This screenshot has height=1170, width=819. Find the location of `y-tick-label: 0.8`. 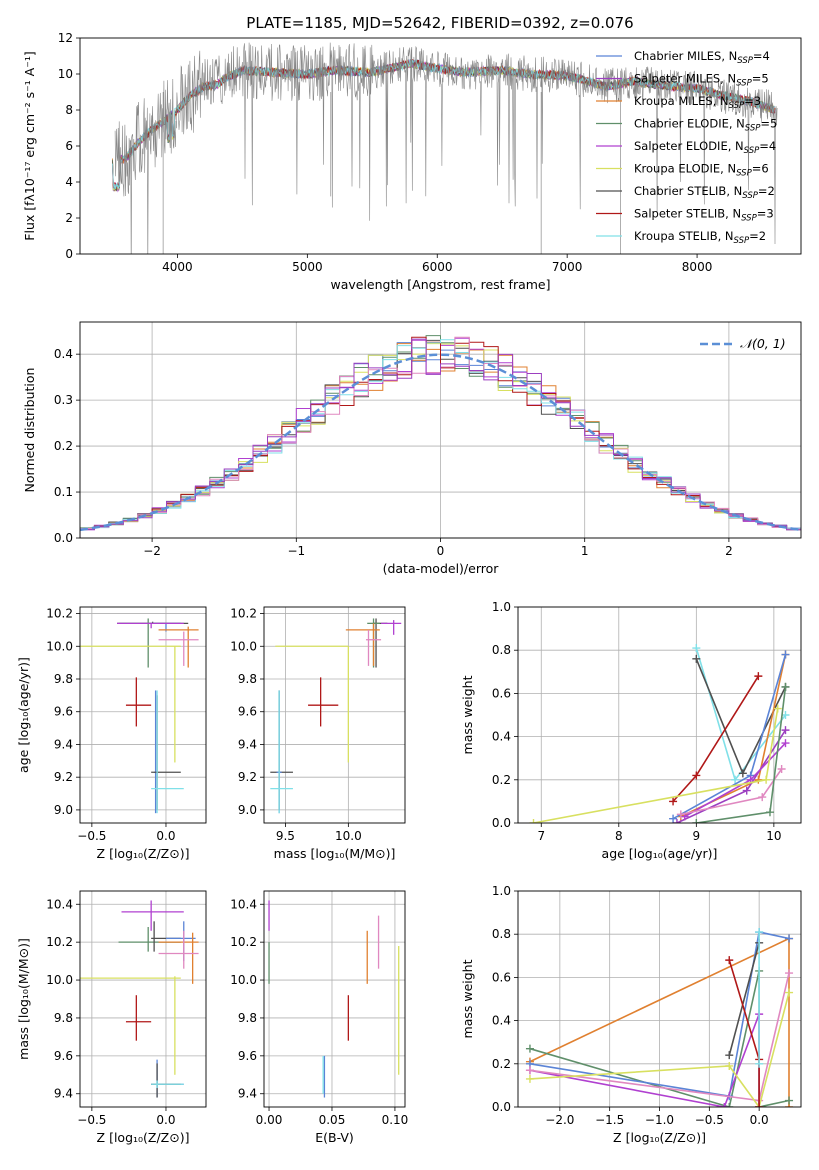

y-tick-label: 0.8 is located at coordinates (501, 650).